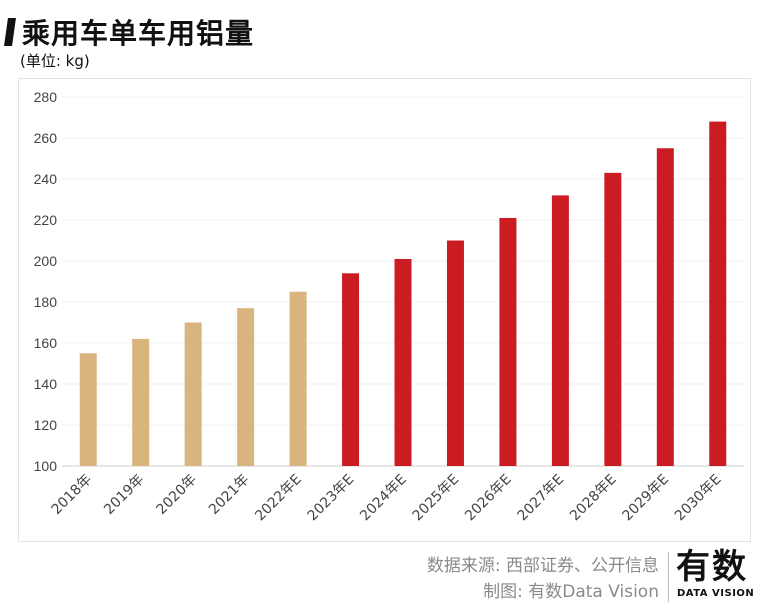  Describe the element at coordinates (229, 495) in the screenshot. I see `x-tick-label: 2021年` at that location.